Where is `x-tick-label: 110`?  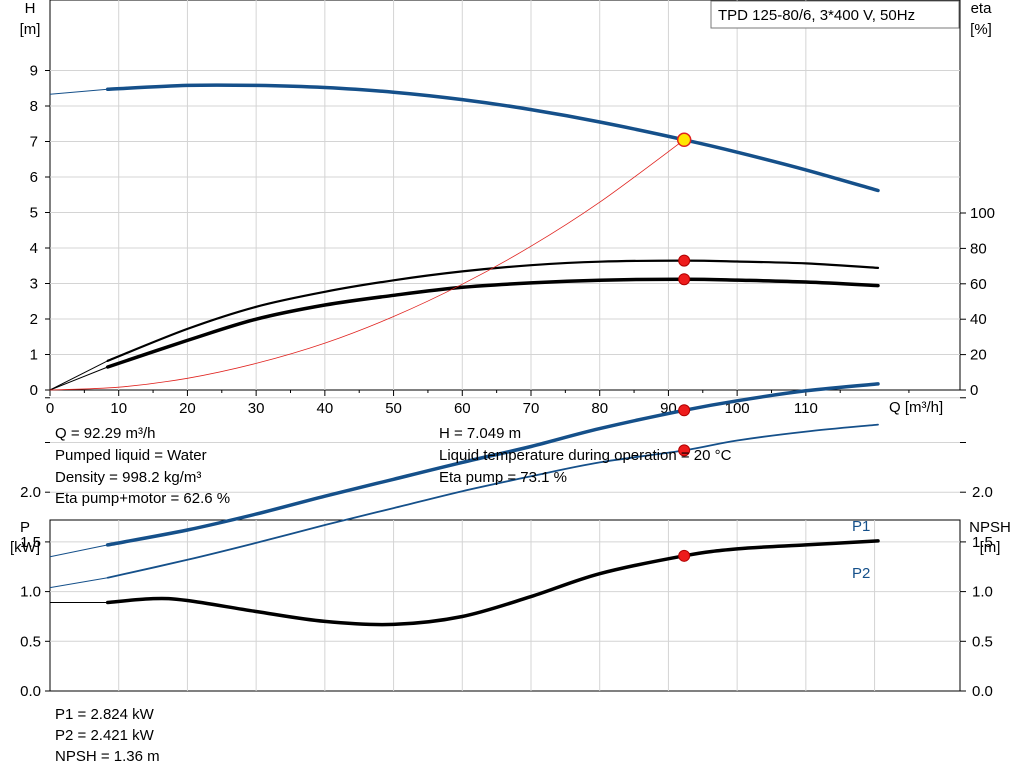 x-tick-label: 110 is located at coordinates (806, 408).